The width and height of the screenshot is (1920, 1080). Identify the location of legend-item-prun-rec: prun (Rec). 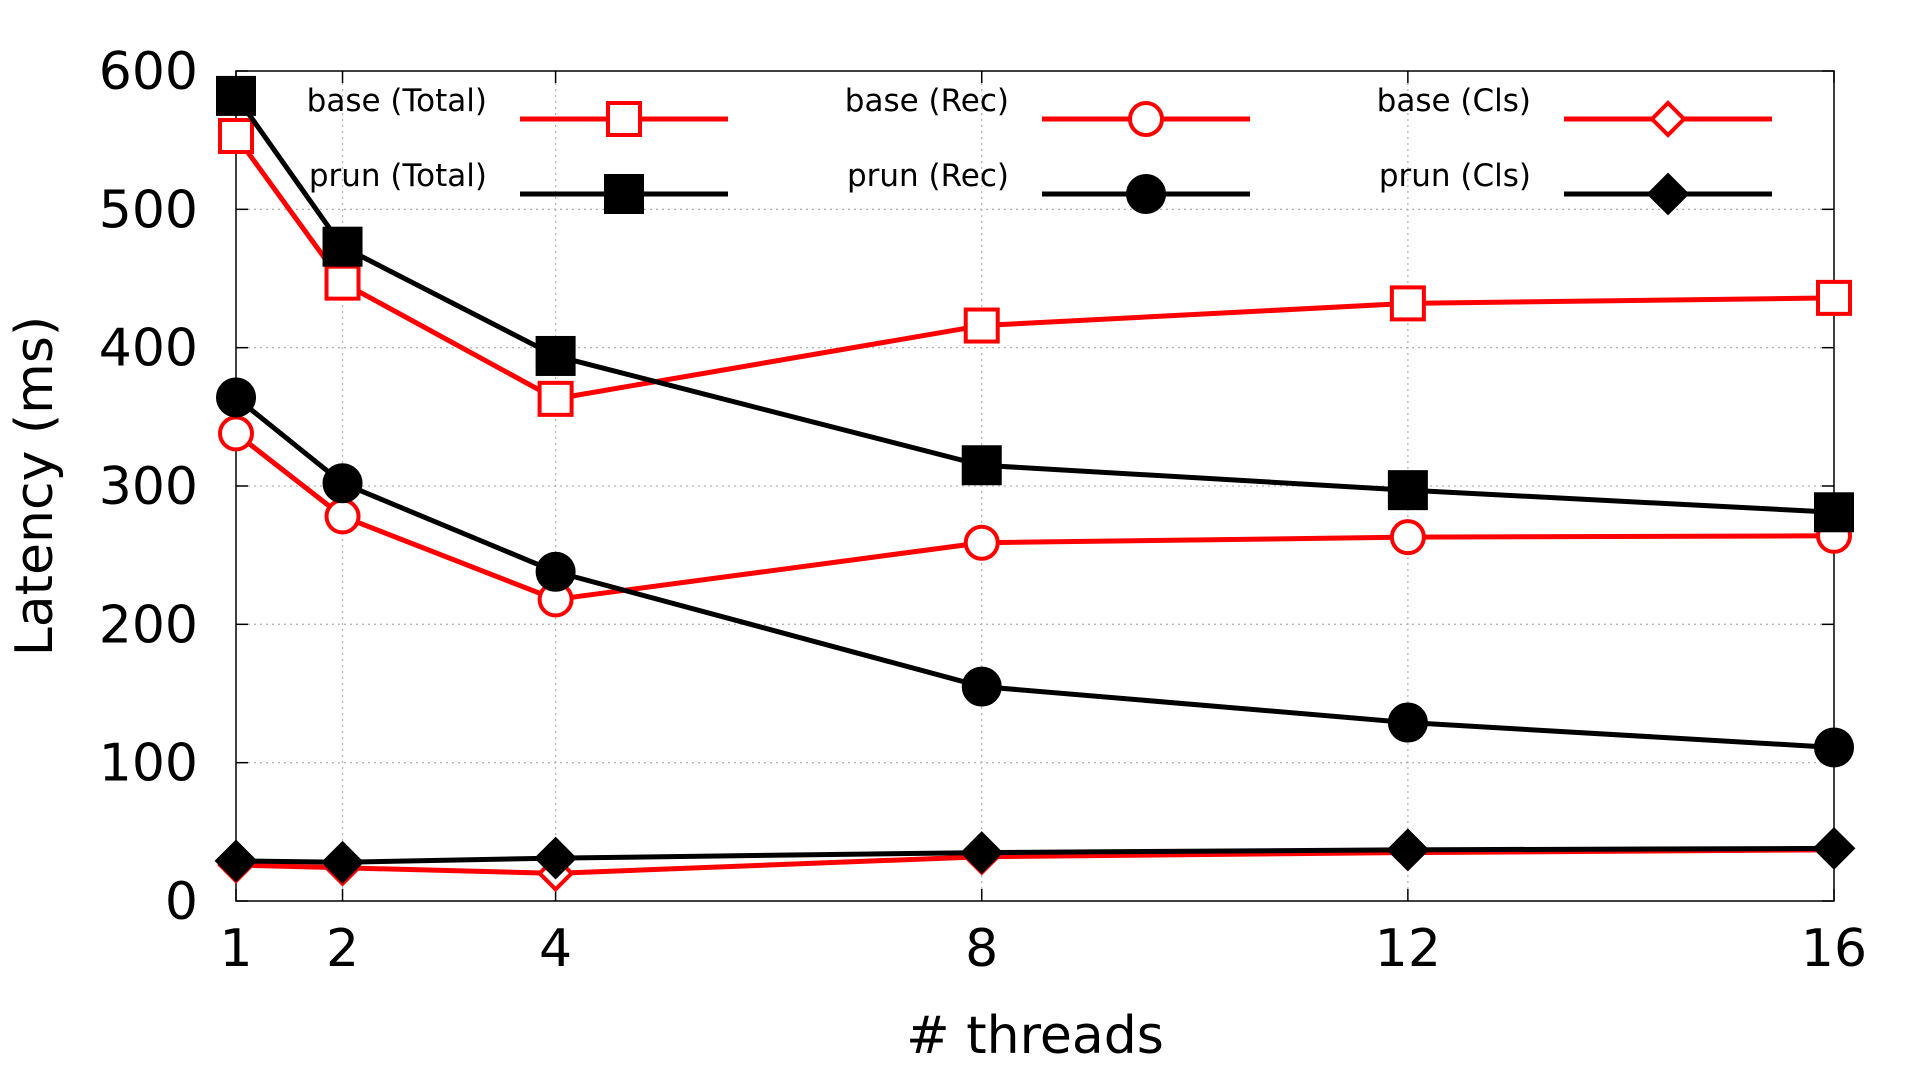
(1048, 186).